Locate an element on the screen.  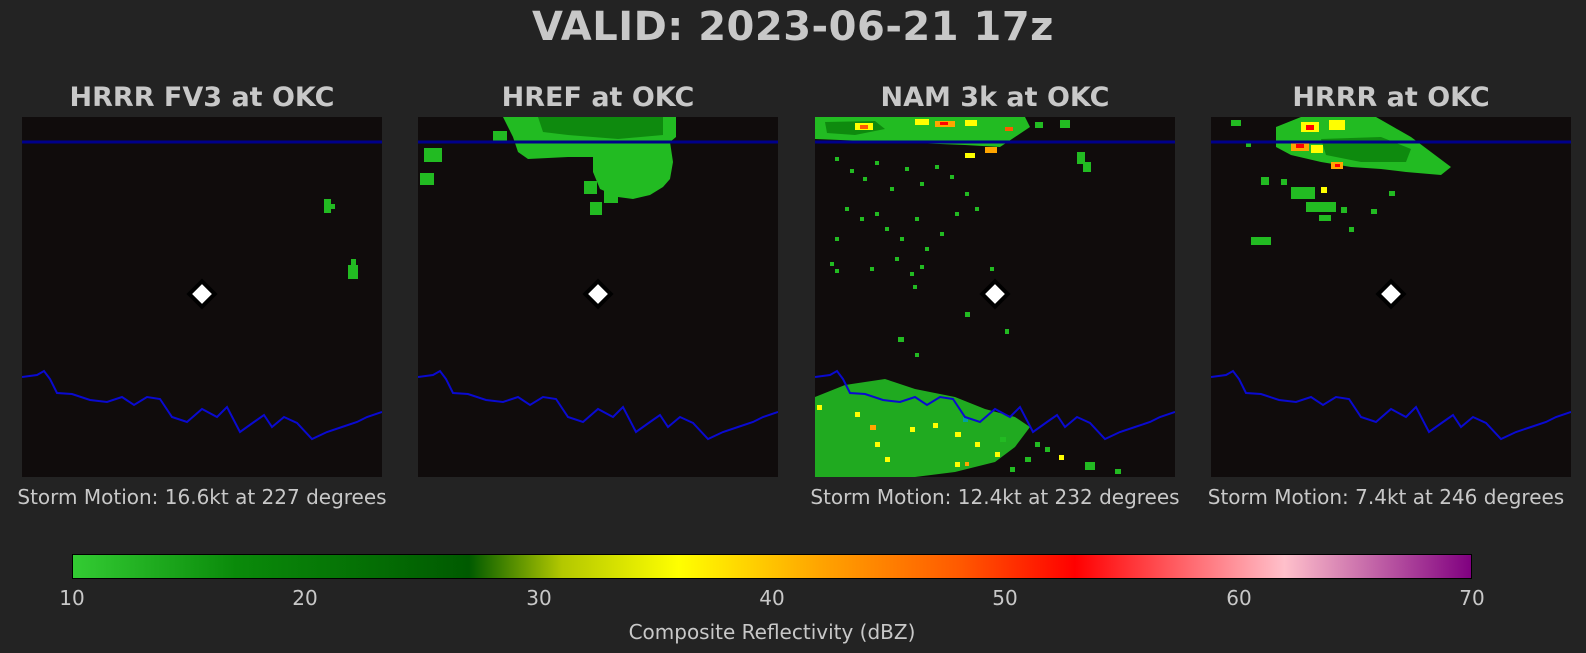
panel-title-hrrr: HRRR at OKC is located at coordinates (1391, 97).